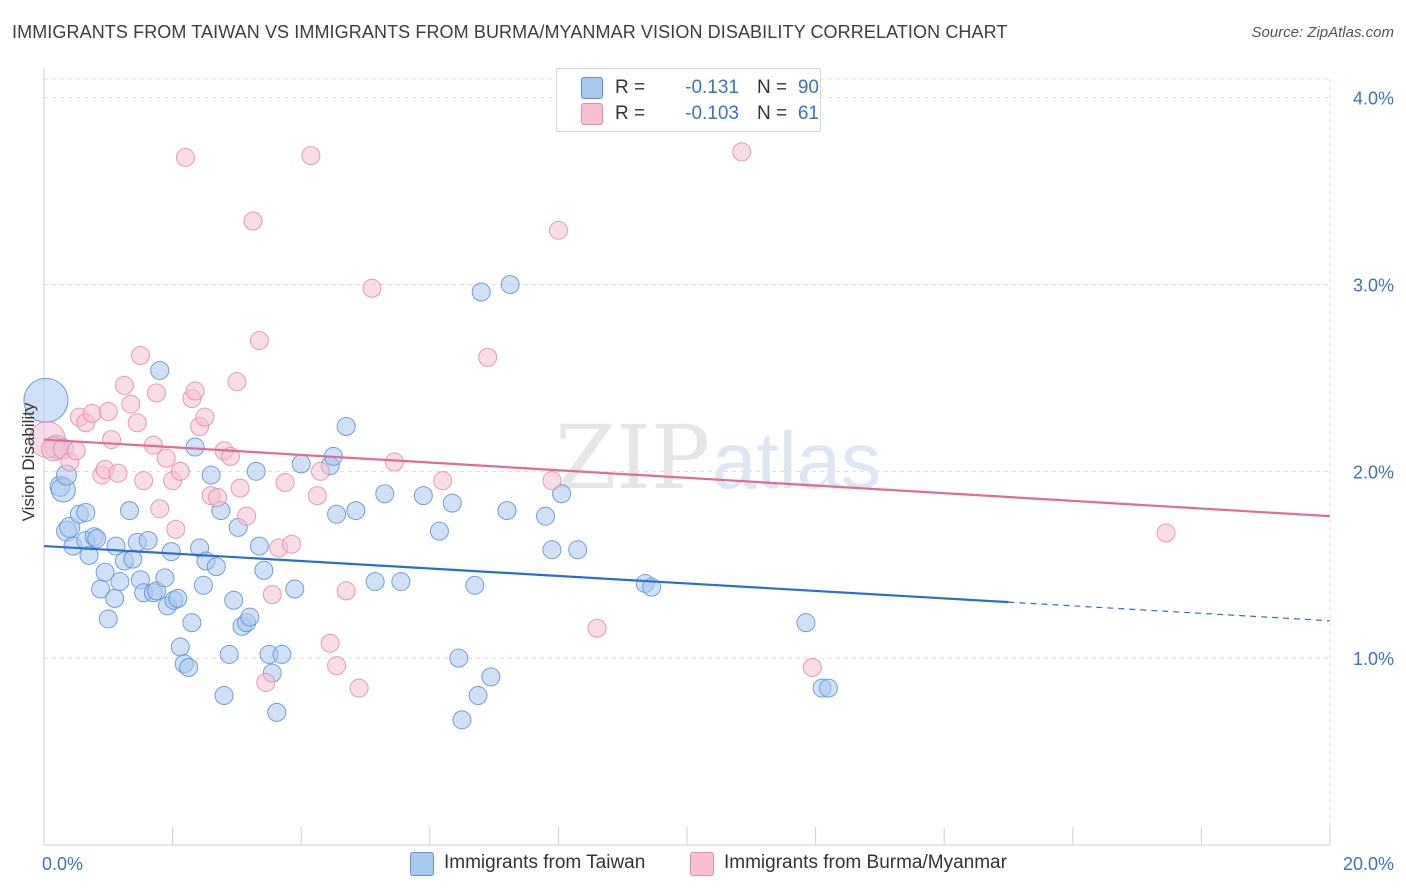  I want to click on watermark-zip: ZIP, so click(632, 457).